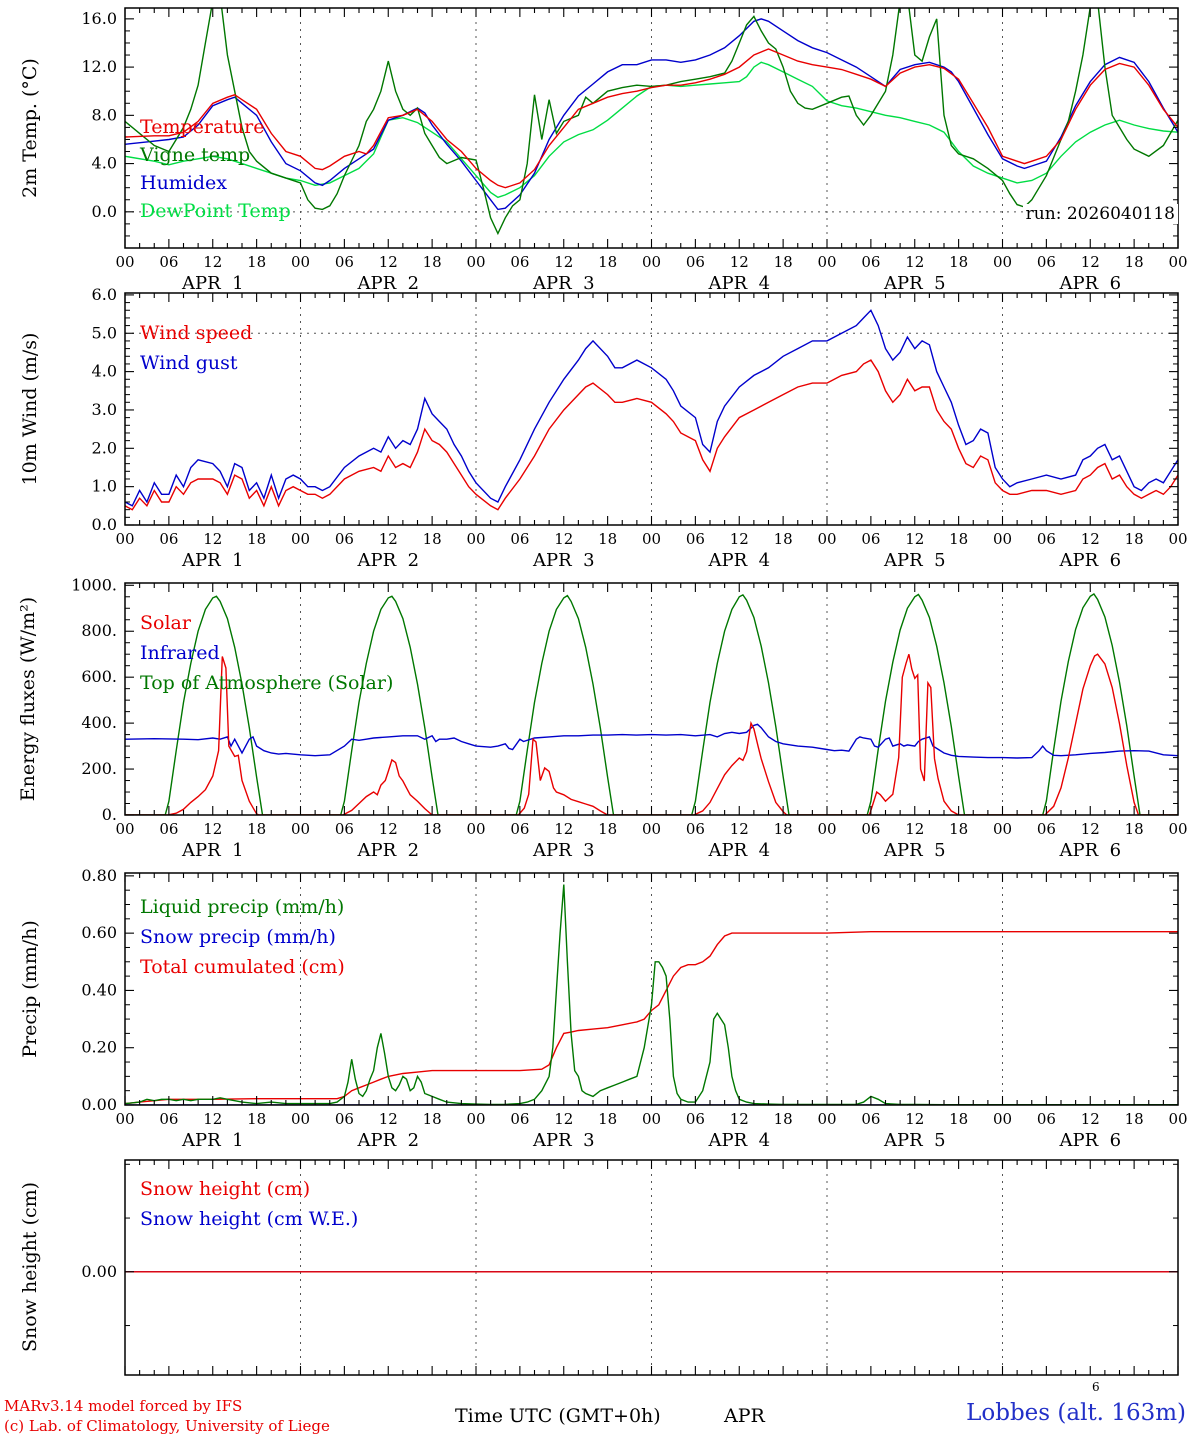  Describe the element at coordinates (189, 363) in the screenshot. I see `legend-wind-gust: Wind gust` at that location.